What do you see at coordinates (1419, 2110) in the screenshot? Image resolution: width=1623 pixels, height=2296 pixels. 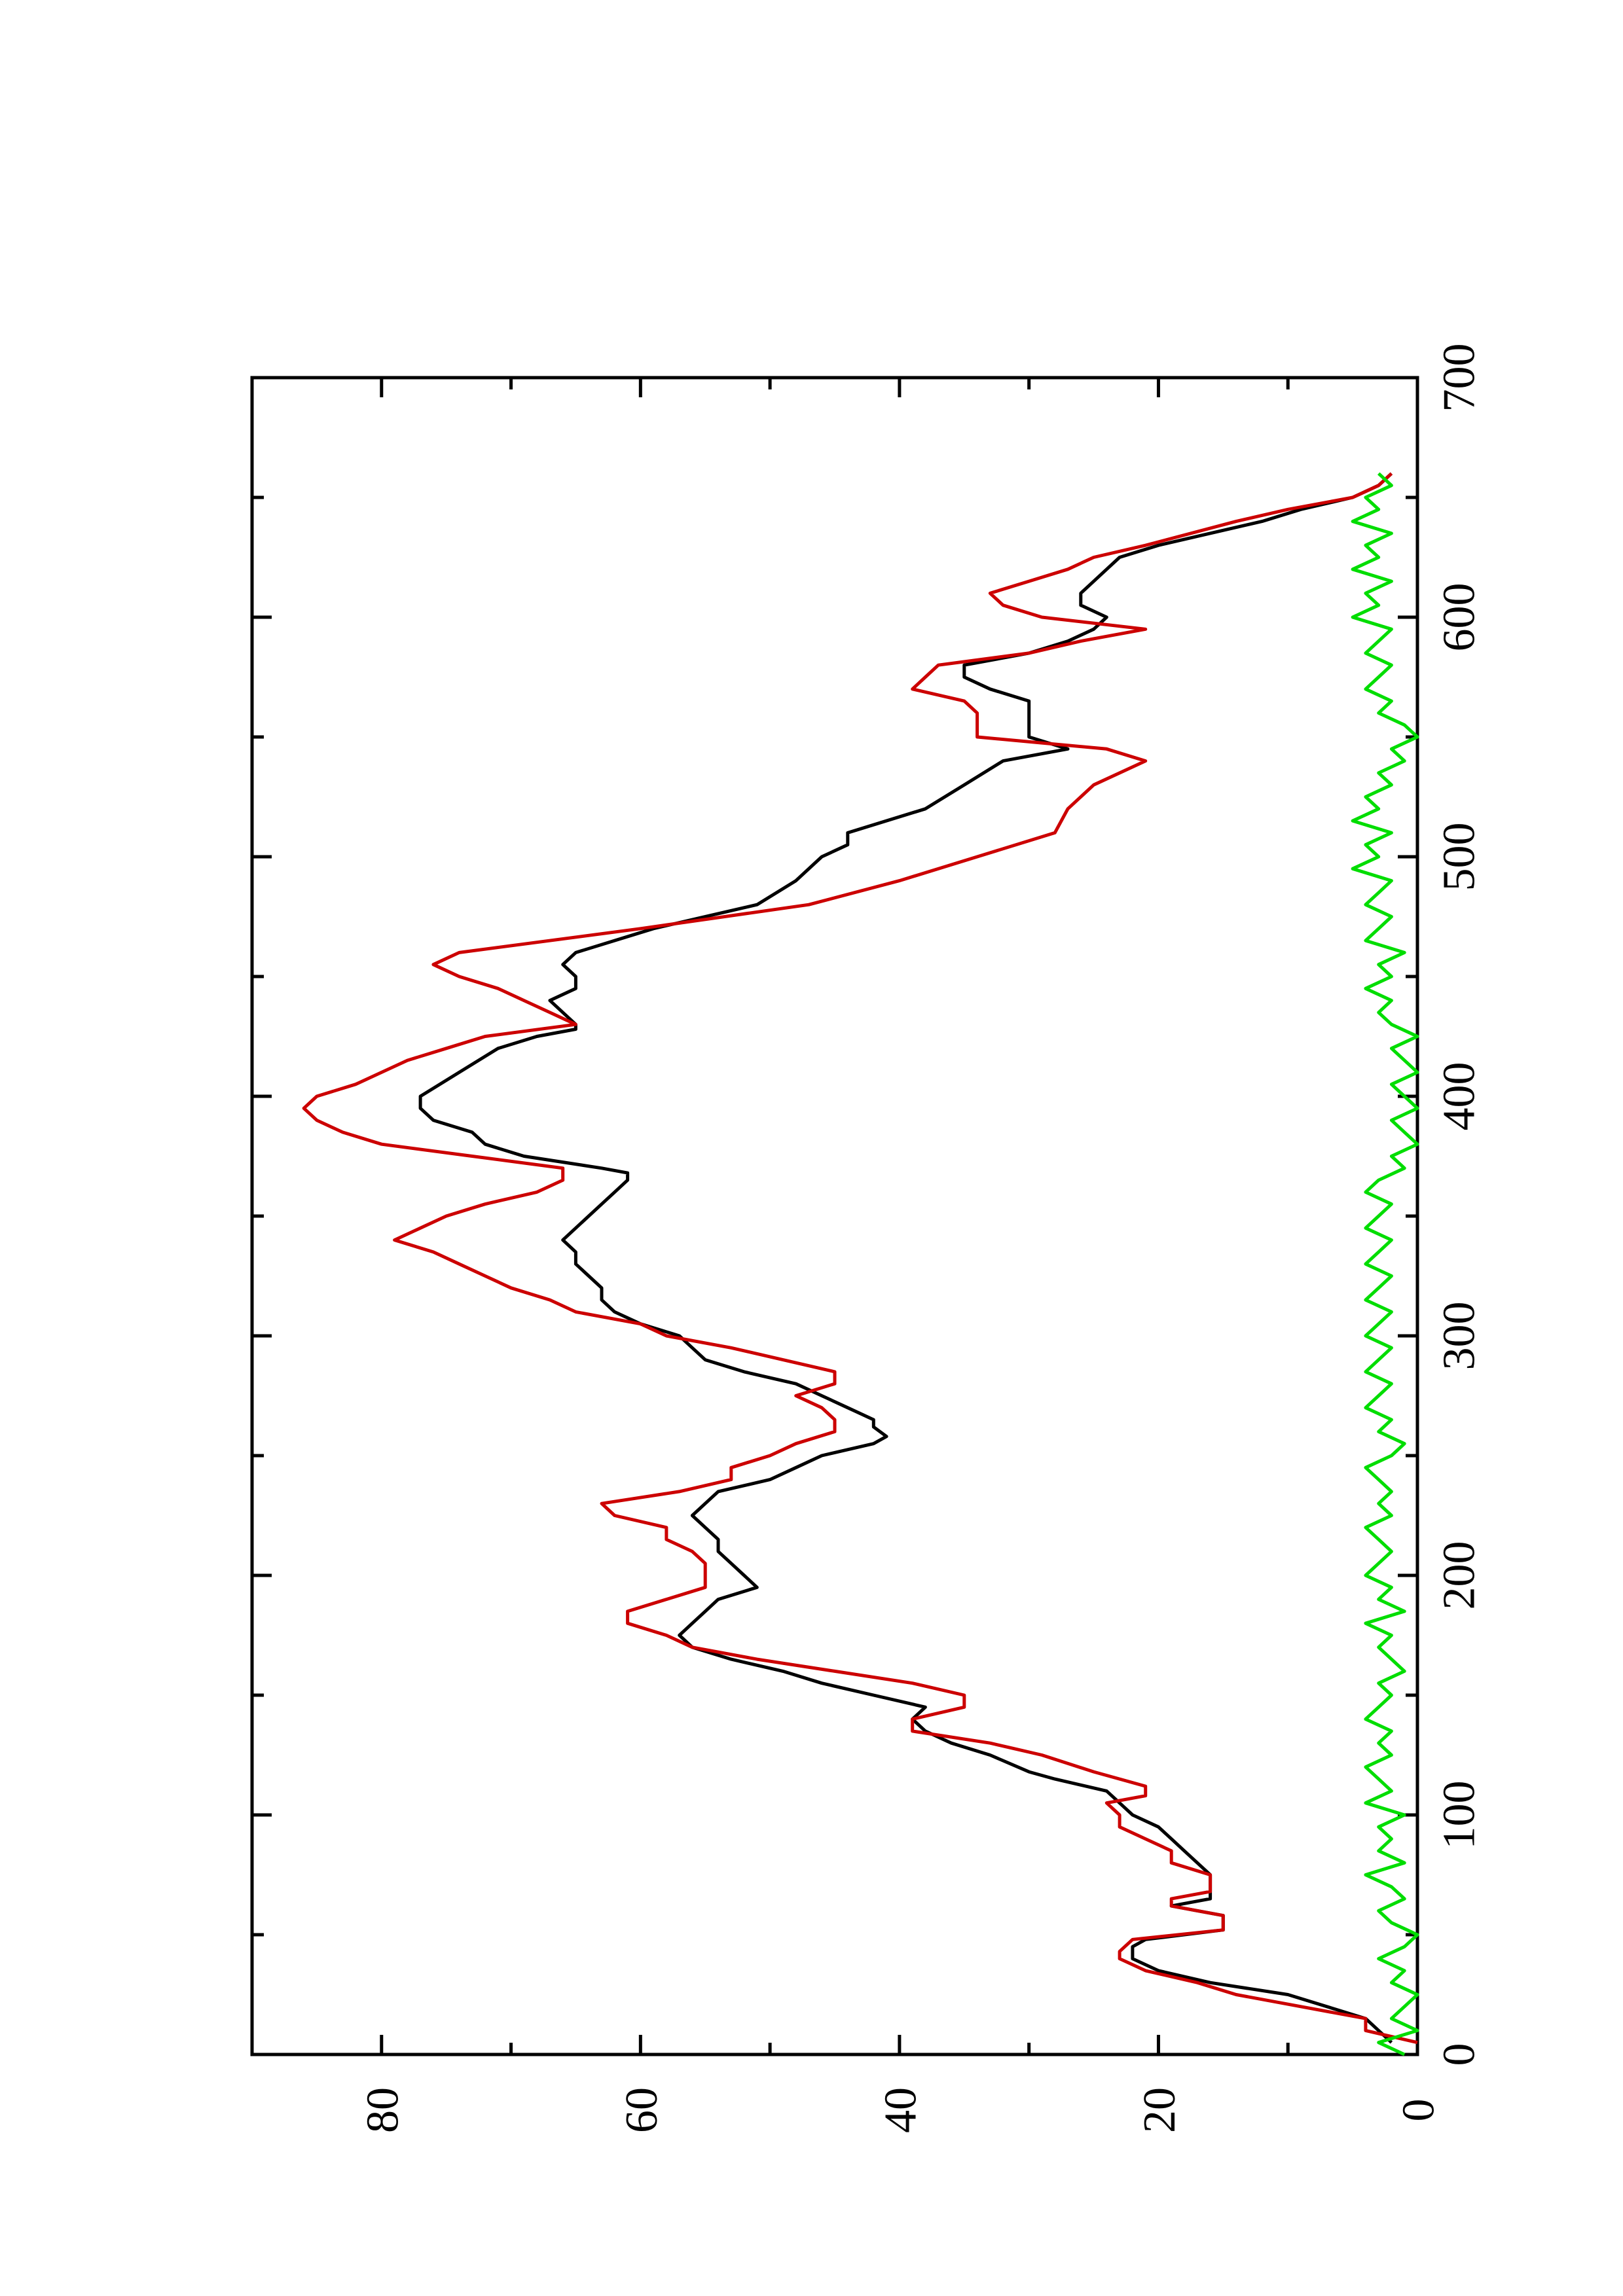 I see `y-tick-label-0: 0` at bounding box center [1419, 2110].